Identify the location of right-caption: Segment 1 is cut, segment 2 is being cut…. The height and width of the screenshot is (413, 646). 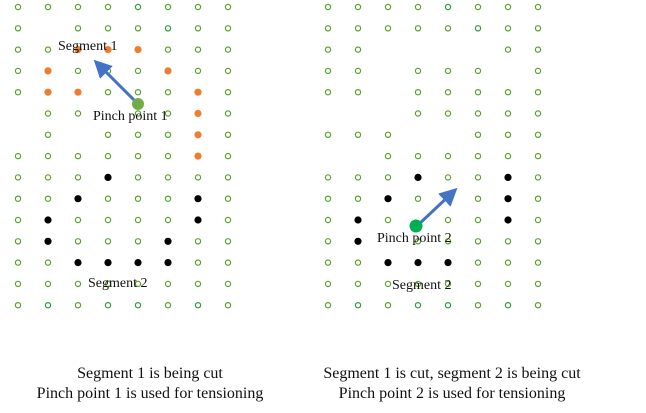
(451, 384).